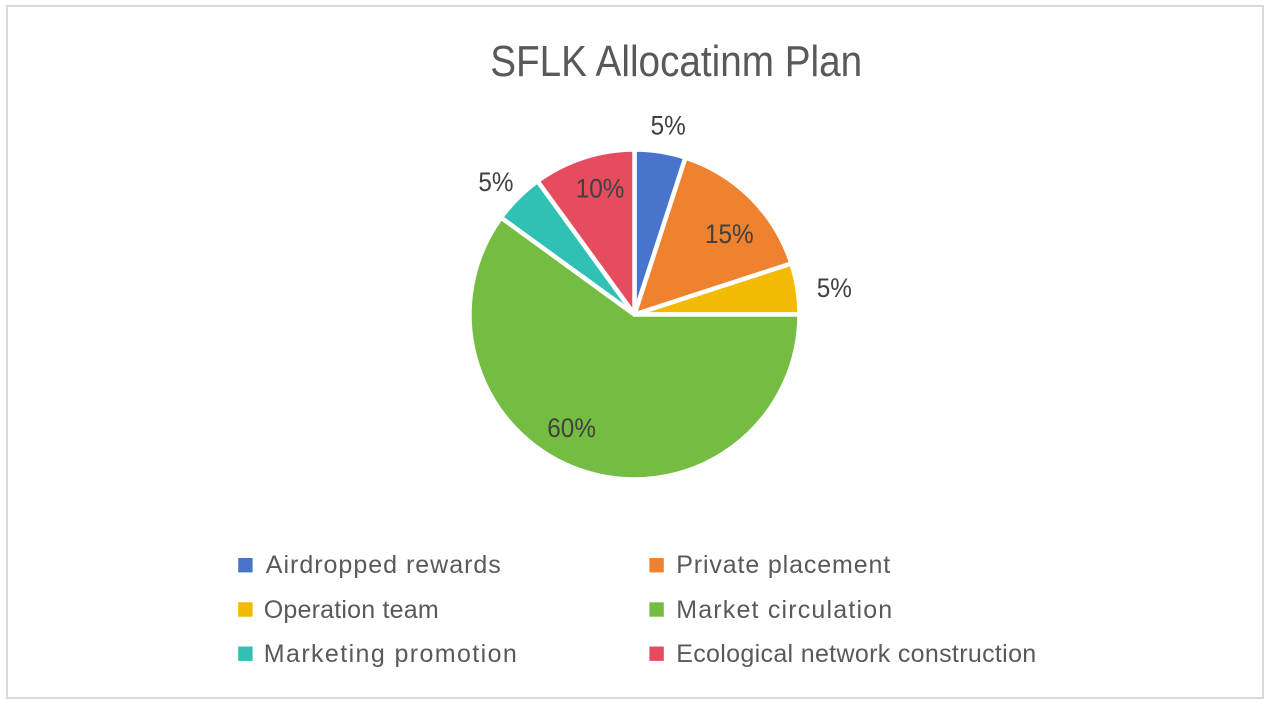 Image resolution: width=1268 pixels, height=703 pixels. What do you see at coordinates (600, 188) in the screenshot?
I see `svg-text: 10%` at bounding box center [600, 188].